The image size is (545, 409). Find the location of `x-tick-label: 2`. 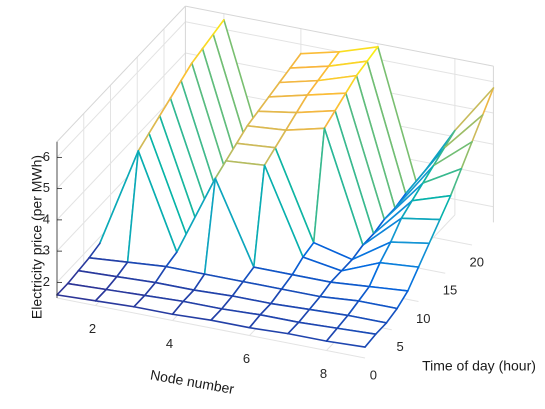

x-tick-label: 2 is located at coordinates (92, 328).